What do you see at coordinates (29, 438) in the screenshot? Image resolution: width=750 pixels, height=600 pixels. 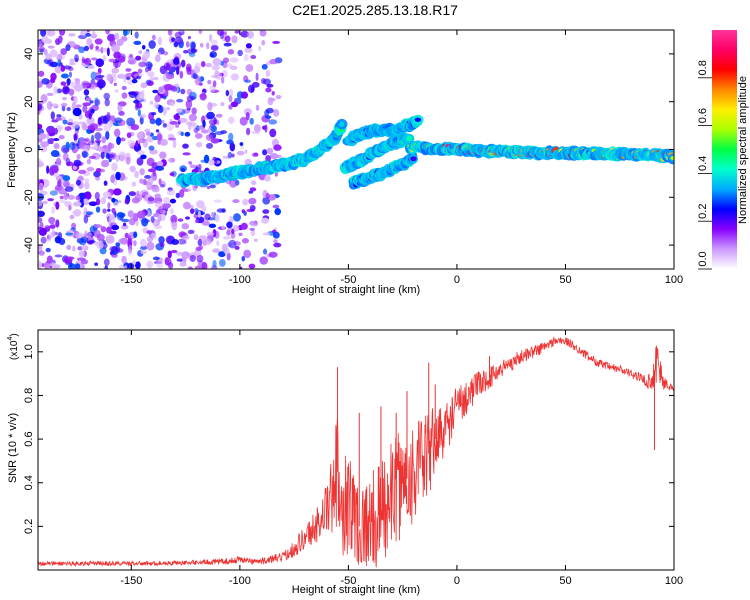 I see `y-tick-label: 0.6` at bounding box center [29, 438].